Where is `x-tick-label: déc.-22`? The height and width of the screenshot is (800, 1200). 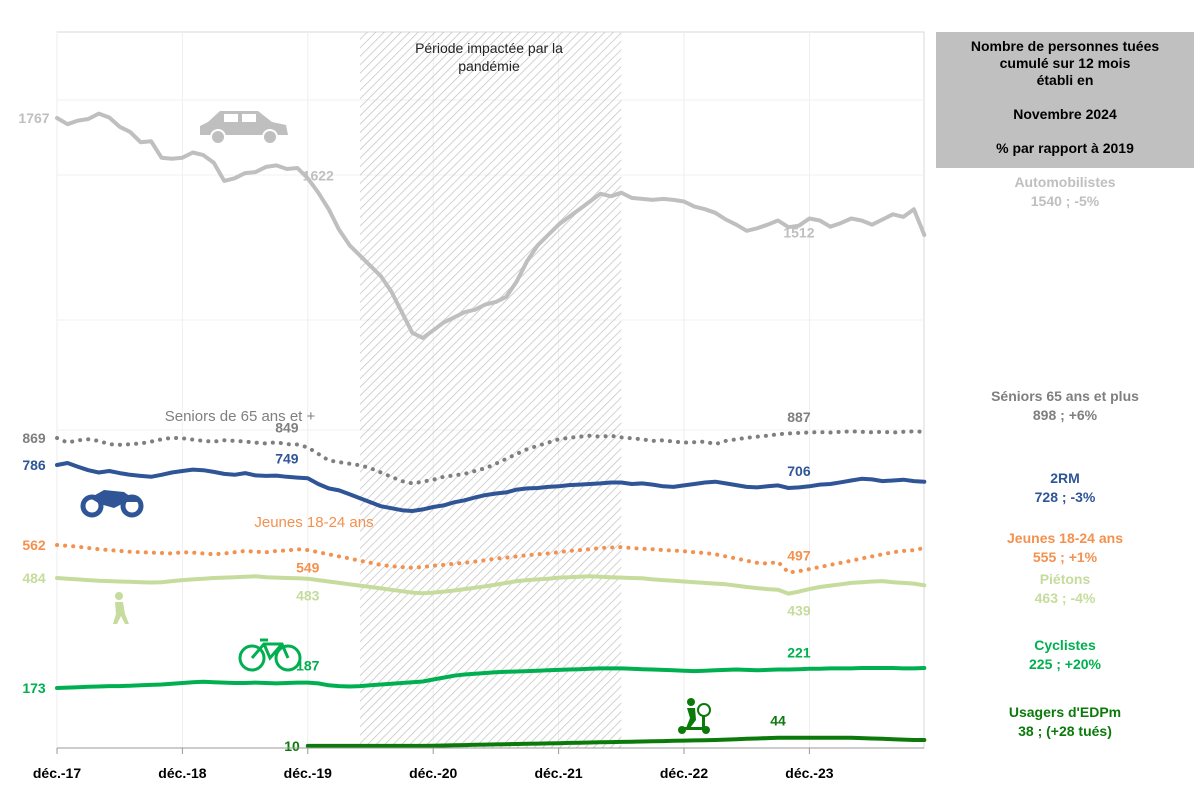 x-tick-label: déc.-22 is located at coordinates (684, 773).